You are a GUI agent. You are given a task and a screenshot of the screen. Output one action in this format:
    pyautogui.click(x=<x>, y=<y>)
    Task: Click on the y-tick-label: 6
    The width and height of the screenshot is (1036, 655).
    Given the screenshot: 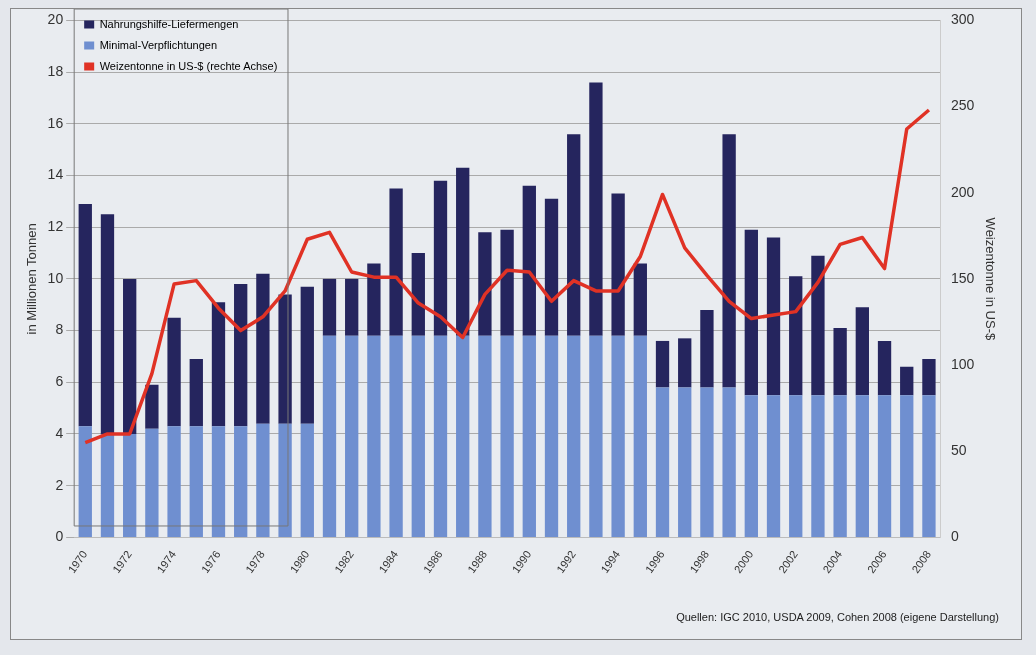 What is the action you would take?
    pyautogui.click(x=59, y=381)
    